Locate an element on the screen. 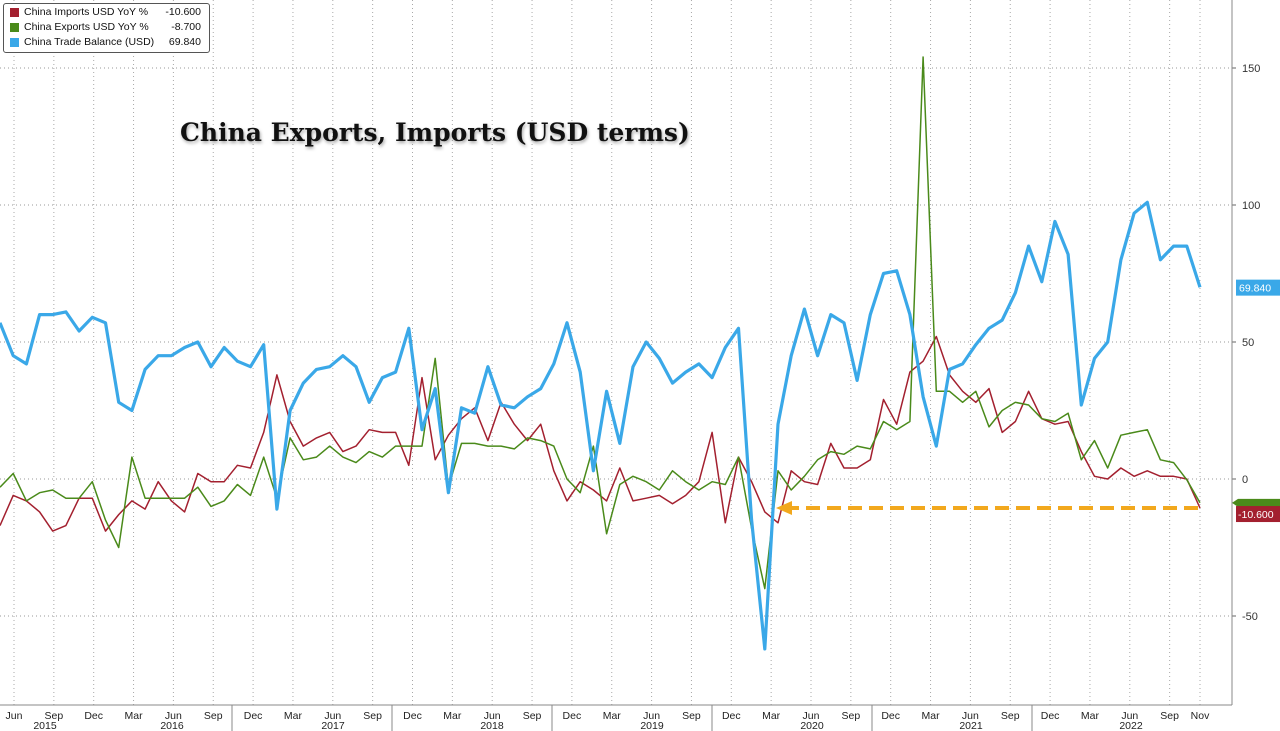  imports-value-tag is located at coordinates (1258, 514).